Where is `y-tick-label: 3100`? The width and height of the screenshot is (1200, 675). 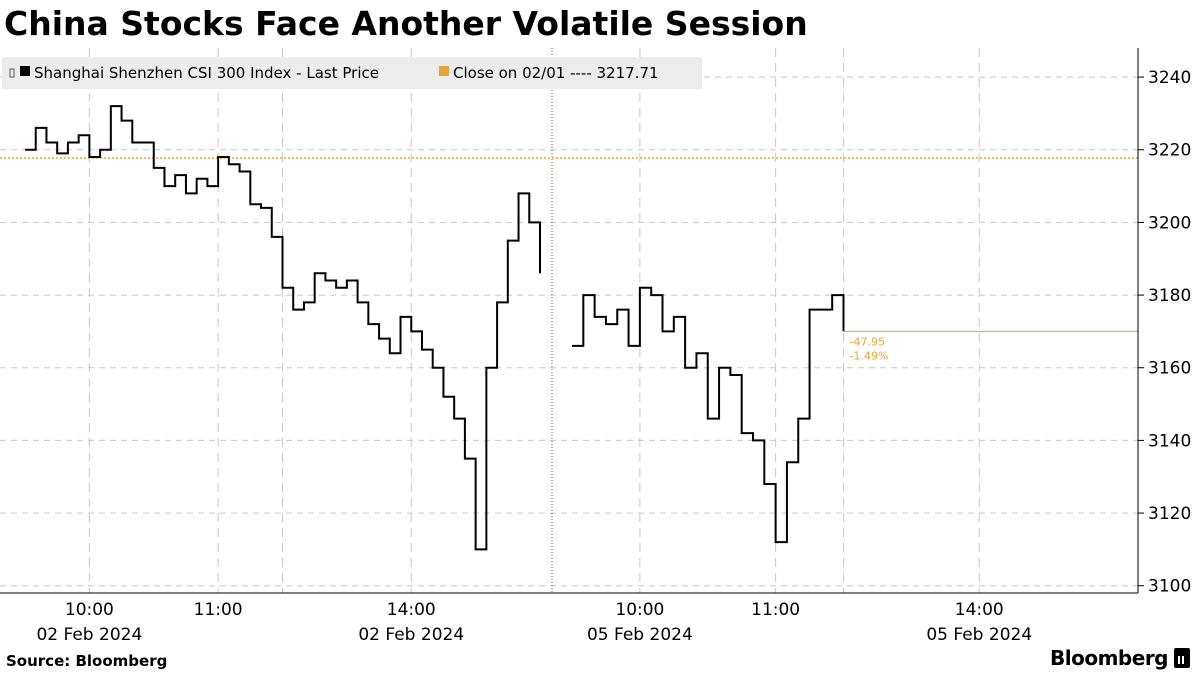
y-tick-label: 3100 is located at coordinates (1169, 587).